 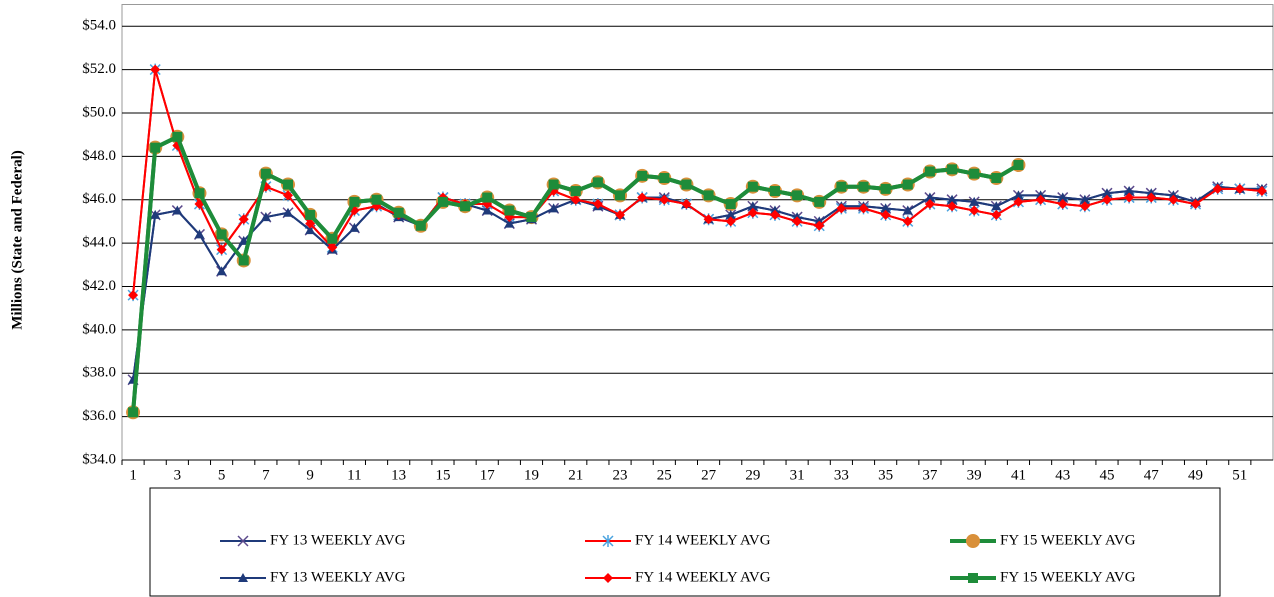 What do you see at coordinates (99, 329) in the screenshot?
I see `y-tick-label: $40.0` at bounding box center [99, 329].